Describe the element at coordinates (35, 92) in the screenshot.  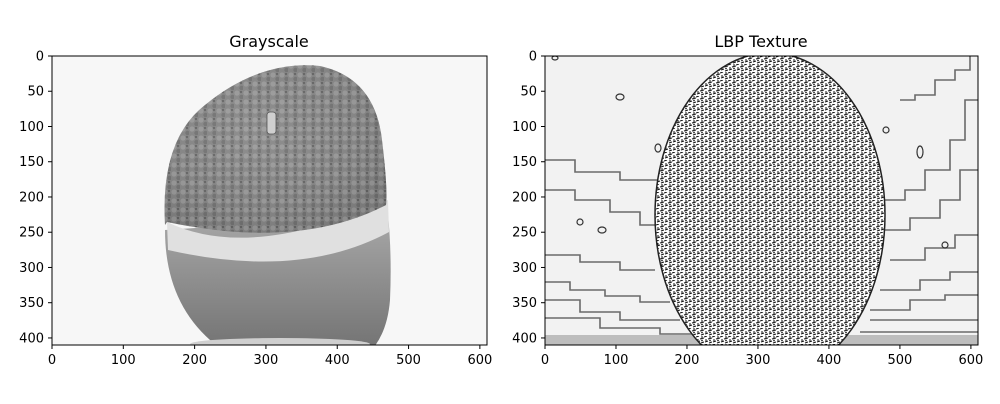
I see `grayscale-y-tick-label: 50` at that location.